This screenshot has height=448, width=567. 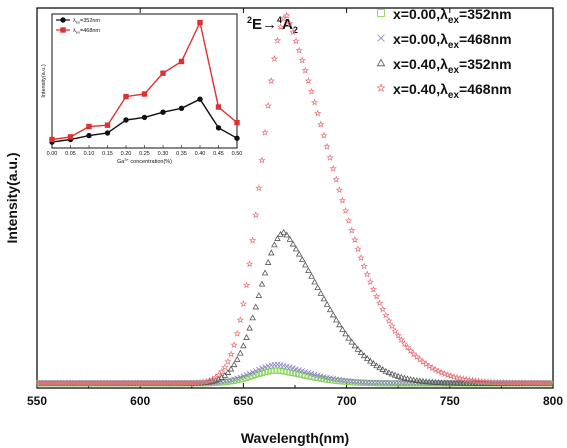 I want to click on inset-legend-sub: ex, so click(x=78, y=22).